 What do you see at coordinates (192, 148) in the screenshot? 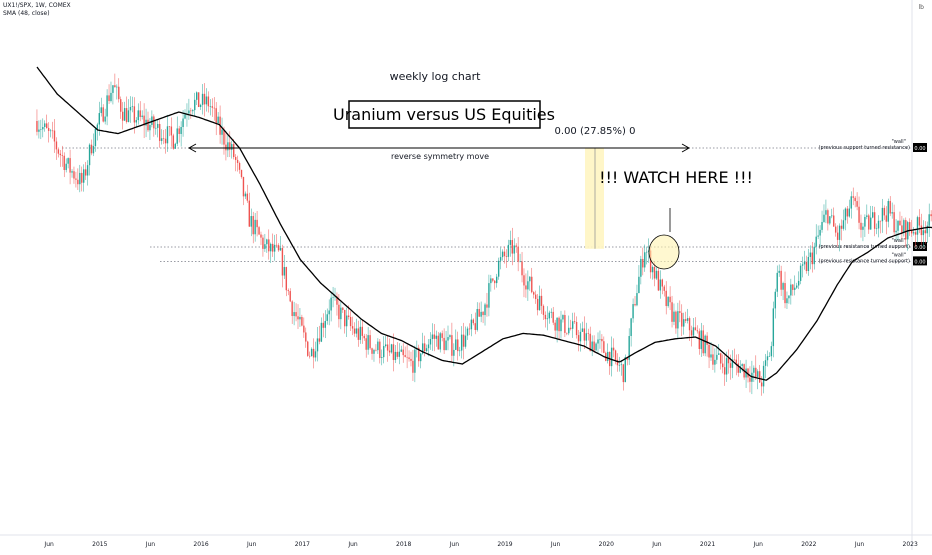
I see `arrow-head-left` at bounding box center [192, 148].